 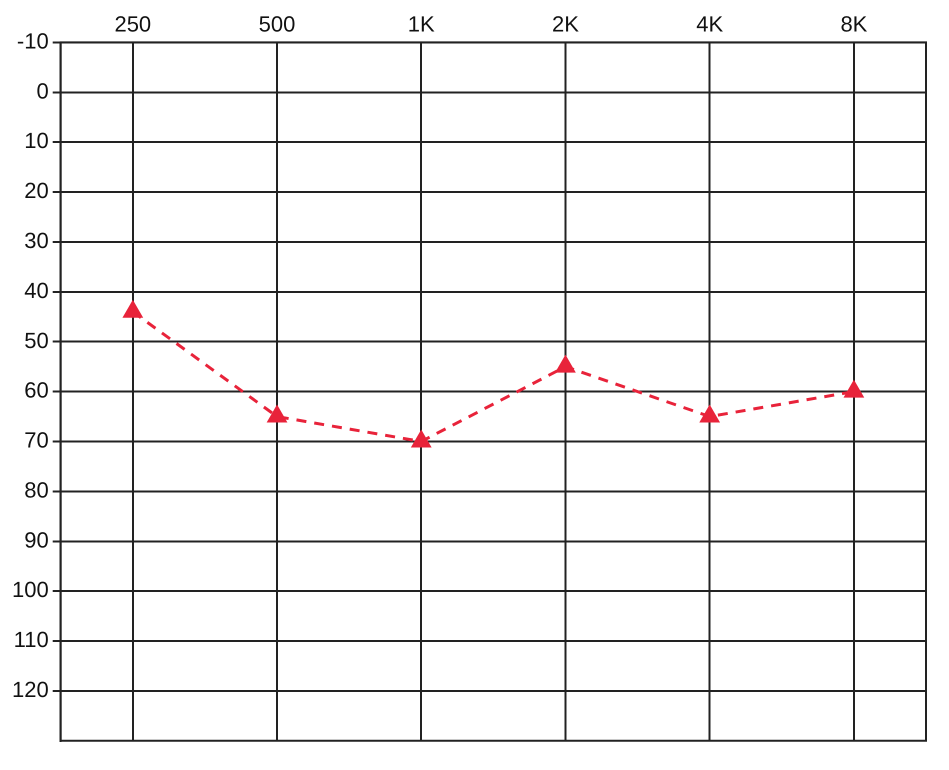 What do you see at coordinates (36, 191) in the screenshot?
I see `y-tick-label: 20` at bounding box center [36, 191].